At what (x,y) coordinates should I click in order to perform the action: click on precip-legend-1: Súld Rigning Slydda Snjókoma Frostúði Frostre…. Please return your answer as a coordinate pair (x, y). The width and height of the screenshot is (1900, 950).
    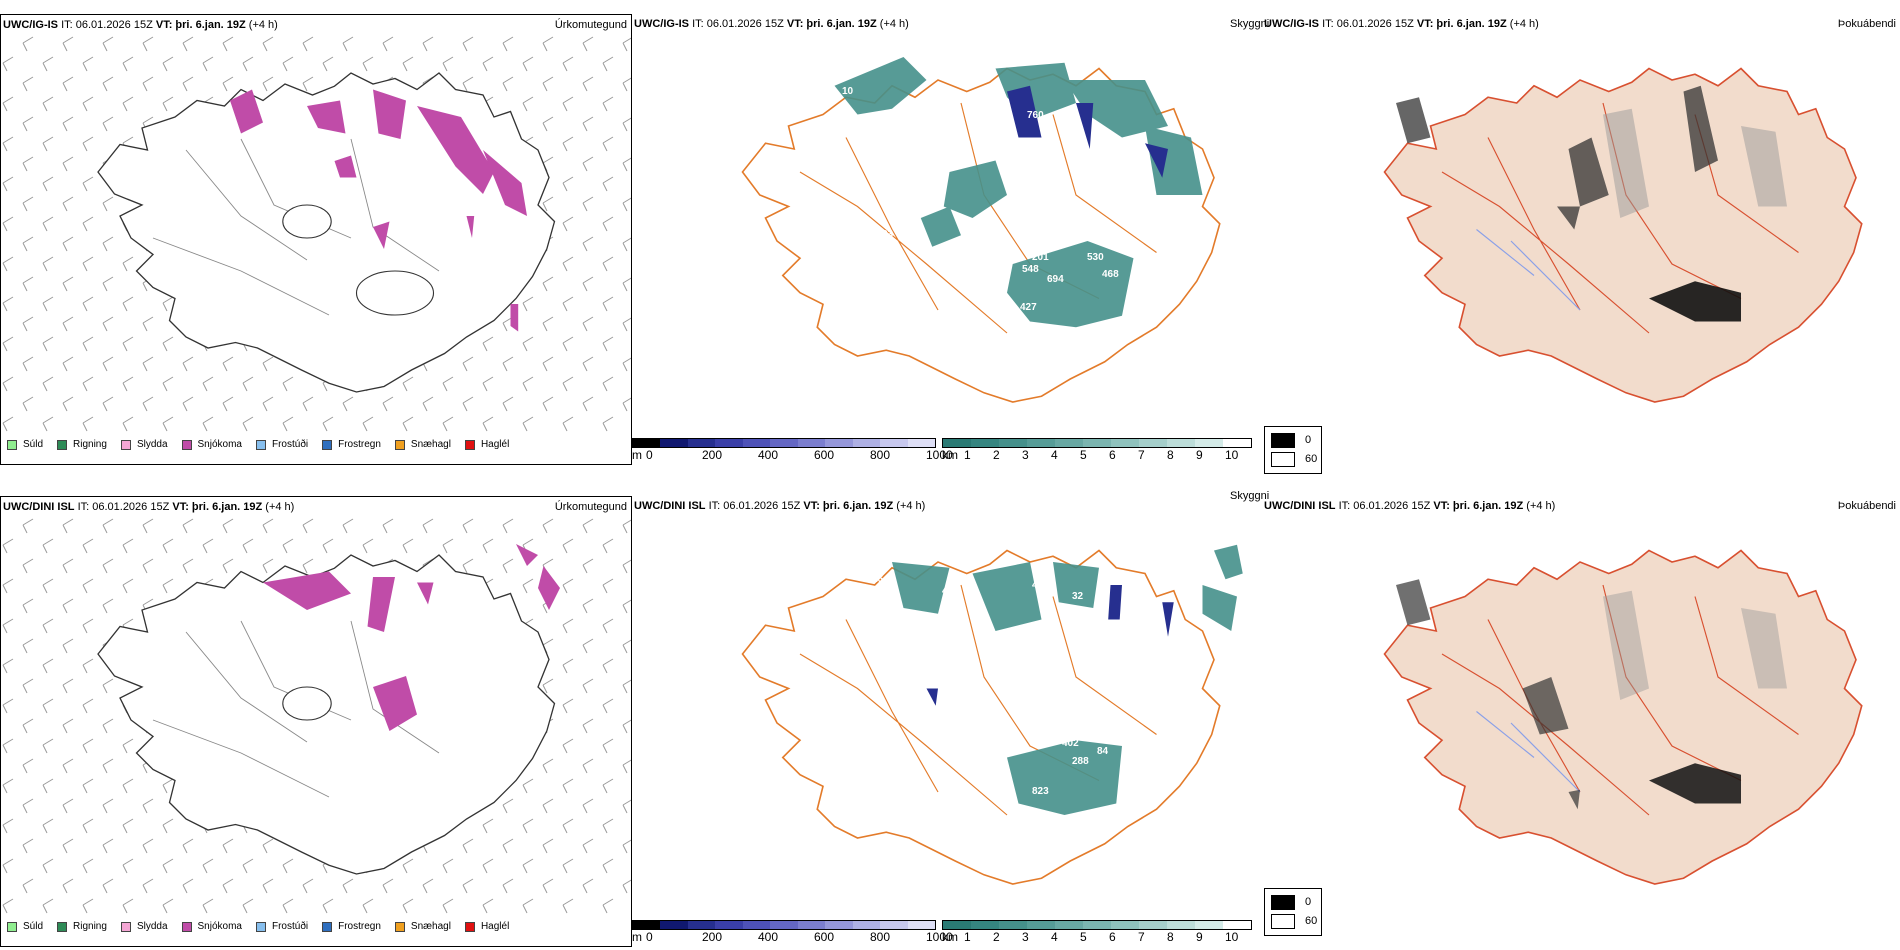
    Looking at the image, I should click on (265, 444).